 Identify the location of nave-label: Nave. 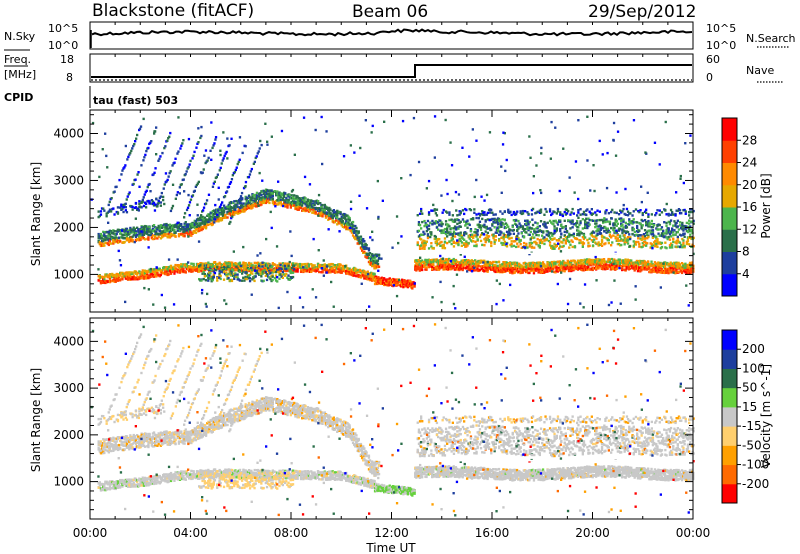
(760, 70).